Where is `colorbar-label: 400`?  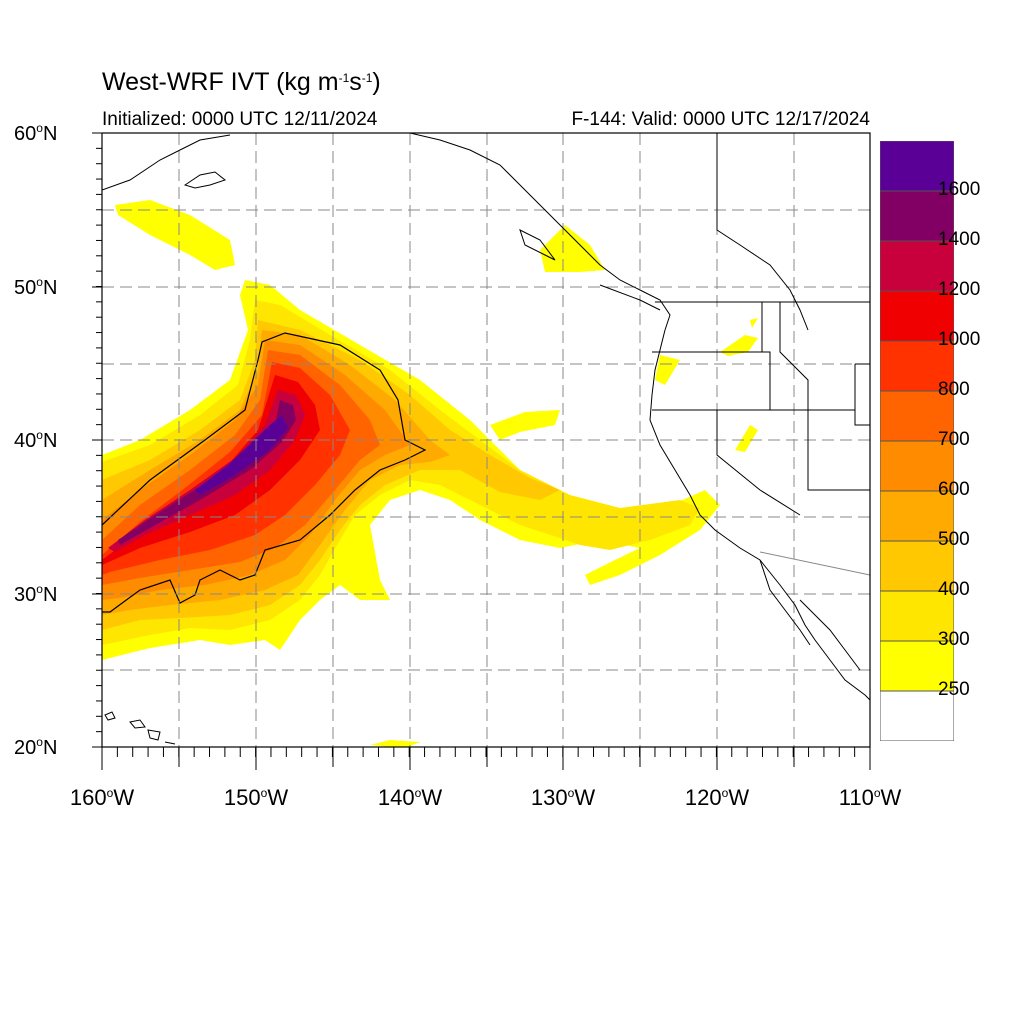
colorbar-label: 400 is located at coordinates (954, 589).